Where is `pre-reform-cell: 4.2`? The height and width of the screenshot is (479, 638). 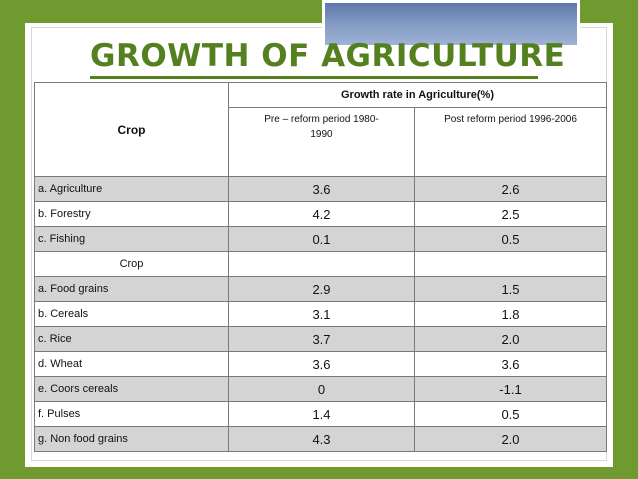
pre-reform-cell: 4.2 is located at coordinates (321, 214).